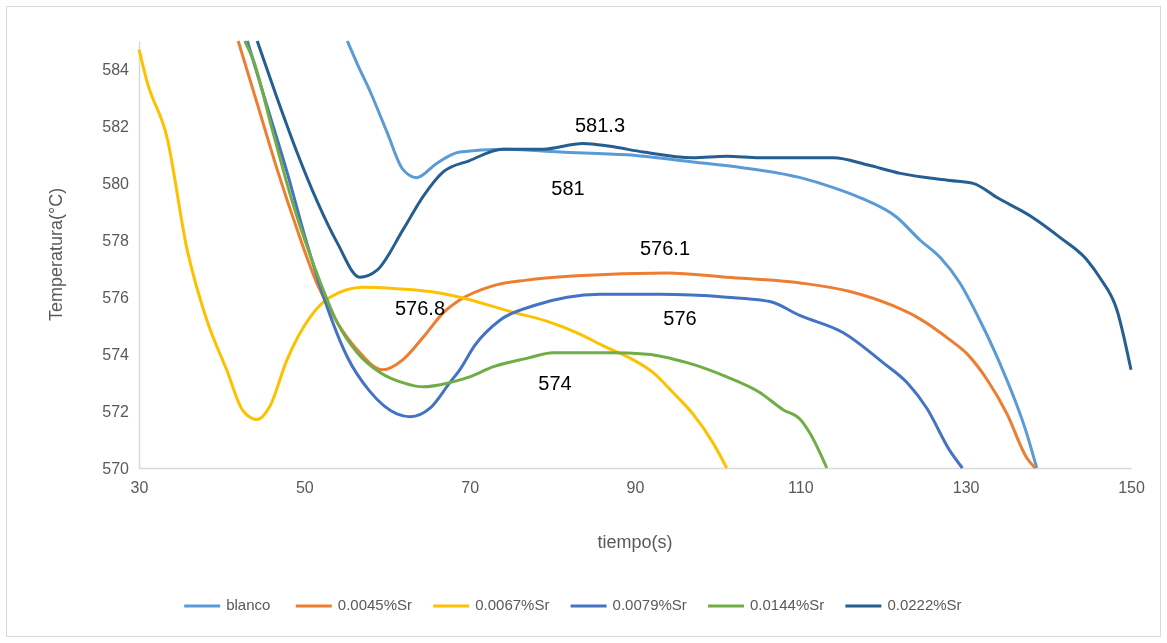 The image size is (1167, 643). What do you see at coordinates (304, 488) in the screenshot?
I see `x-tick-label: 50` at bounding box center [304, 488].